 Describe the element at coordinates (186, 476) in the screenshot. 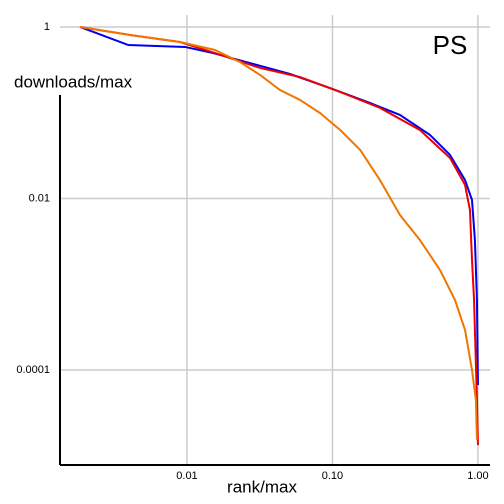

I see `x-tick-label: 0.01` at that location.